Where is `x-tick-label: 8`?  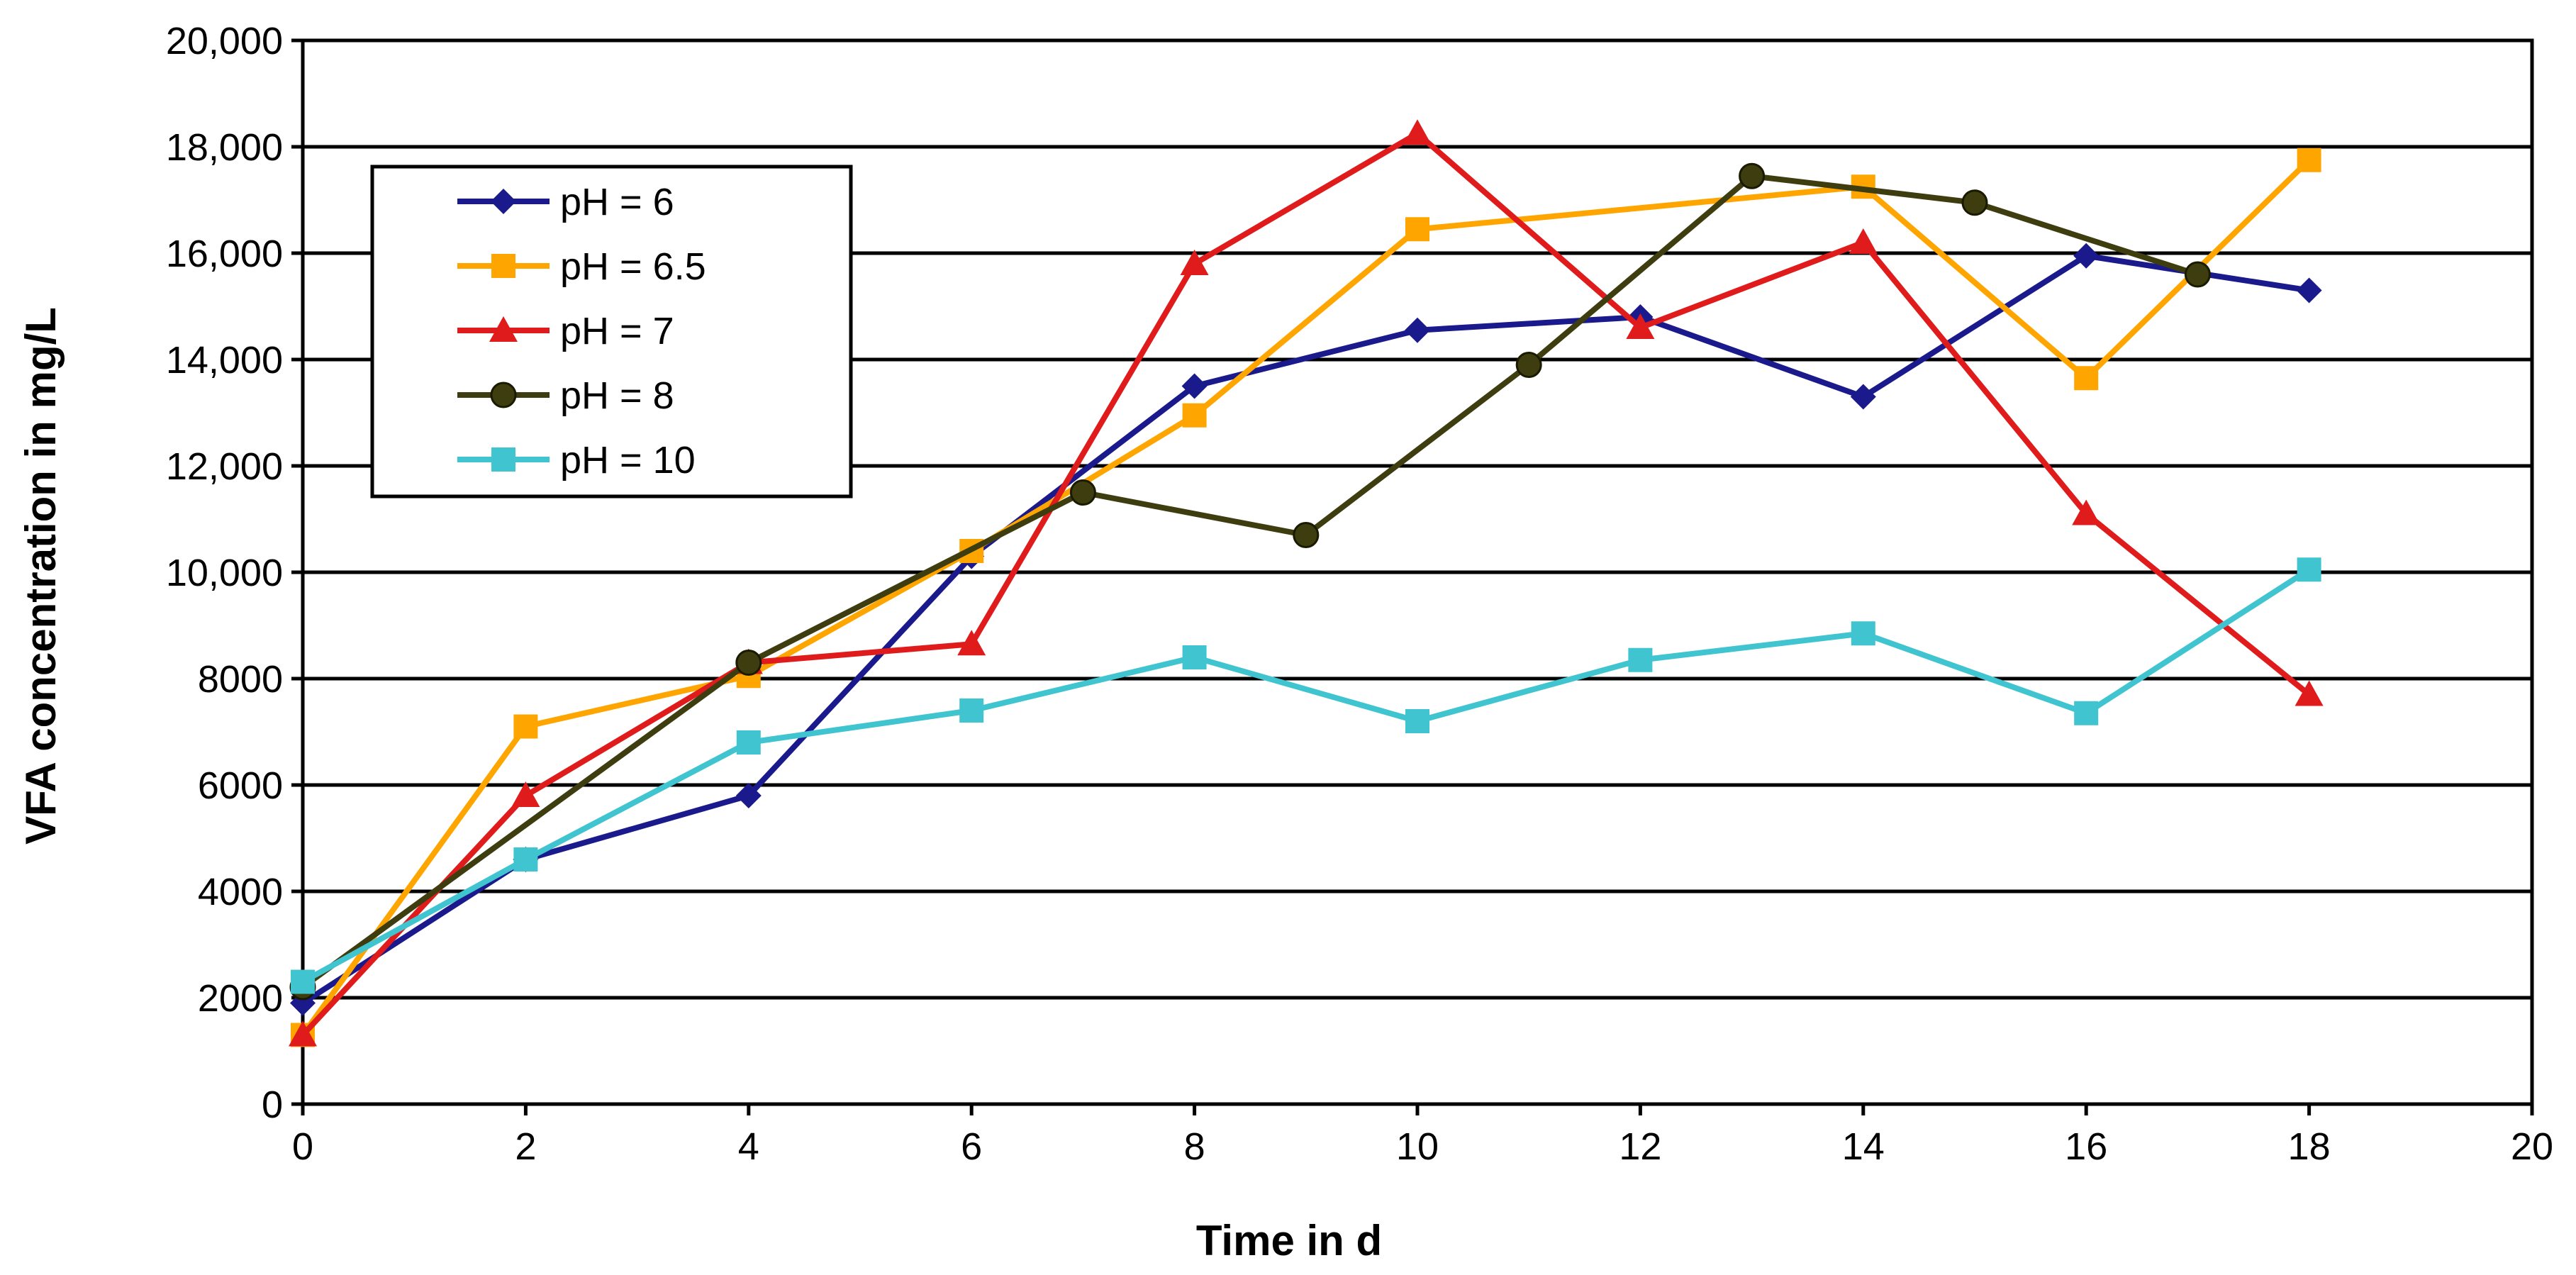 x-tick-label: 8 is located at coordinates (1194, 1146).